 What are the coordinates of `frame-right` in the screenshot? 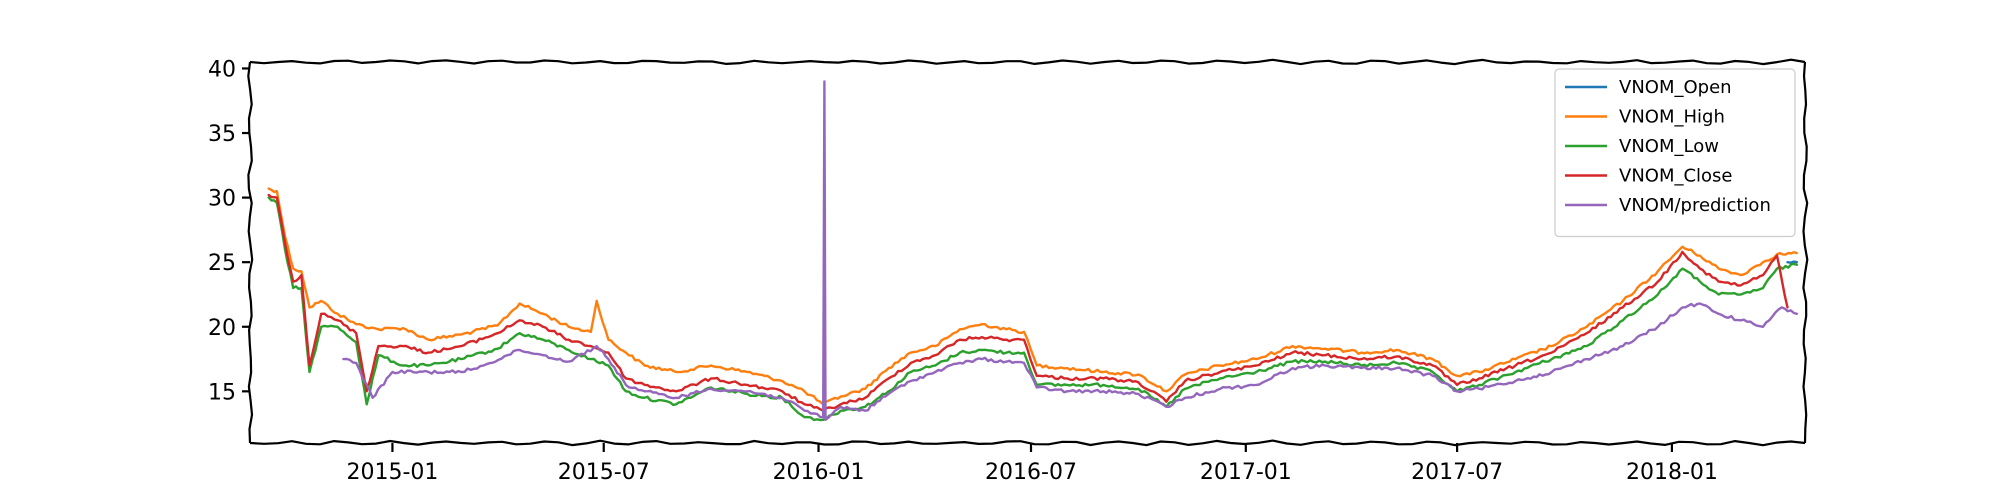 It's located at (1805, 252).